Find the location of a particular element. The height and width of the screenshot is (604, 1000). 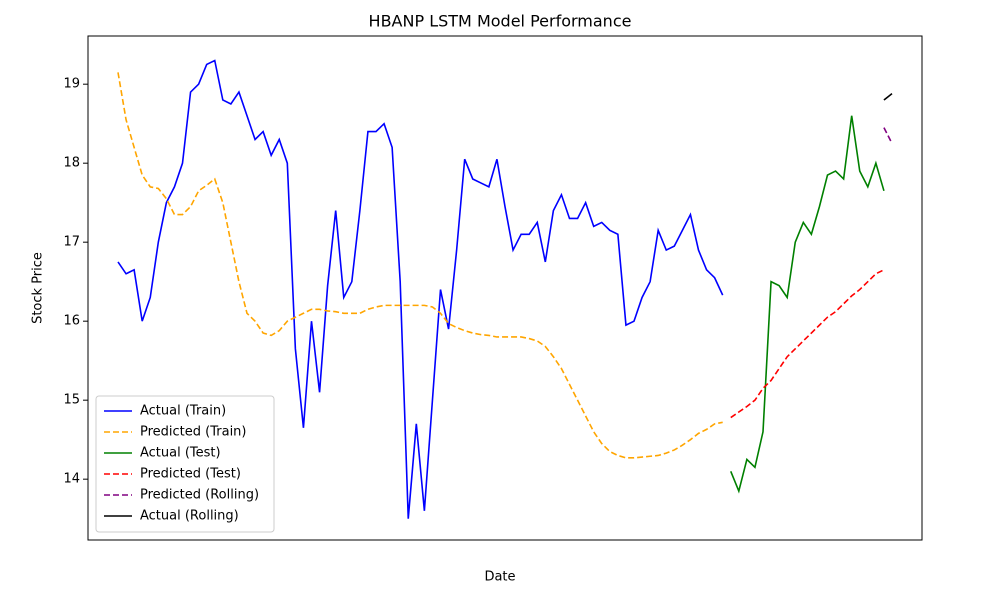

y-axis-label: Stock Price is located at coordinates (38, 288).